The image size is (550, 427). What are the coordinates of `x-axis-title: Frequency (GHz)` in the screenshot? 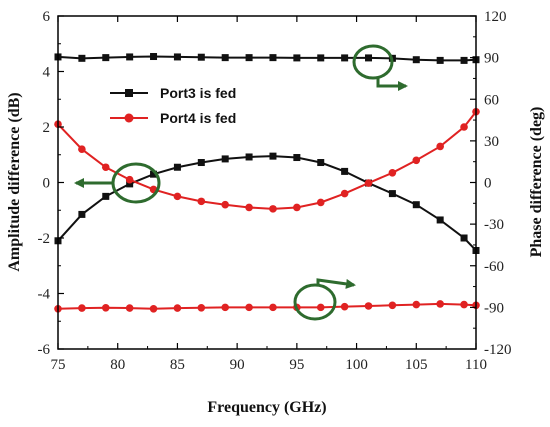 It's located at (266, 407).